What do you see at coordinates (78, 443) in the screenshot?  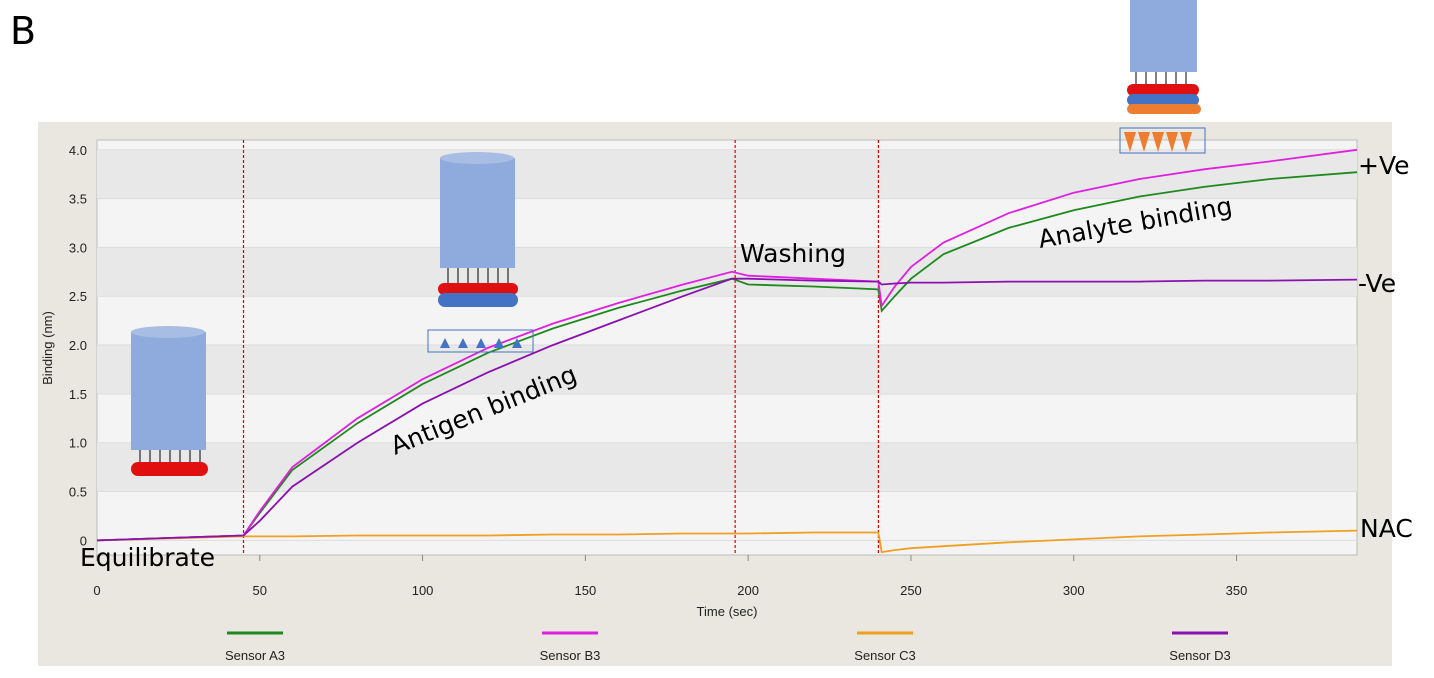 I see `y-tick-label: 1.0` at bounding box center [78, 443].